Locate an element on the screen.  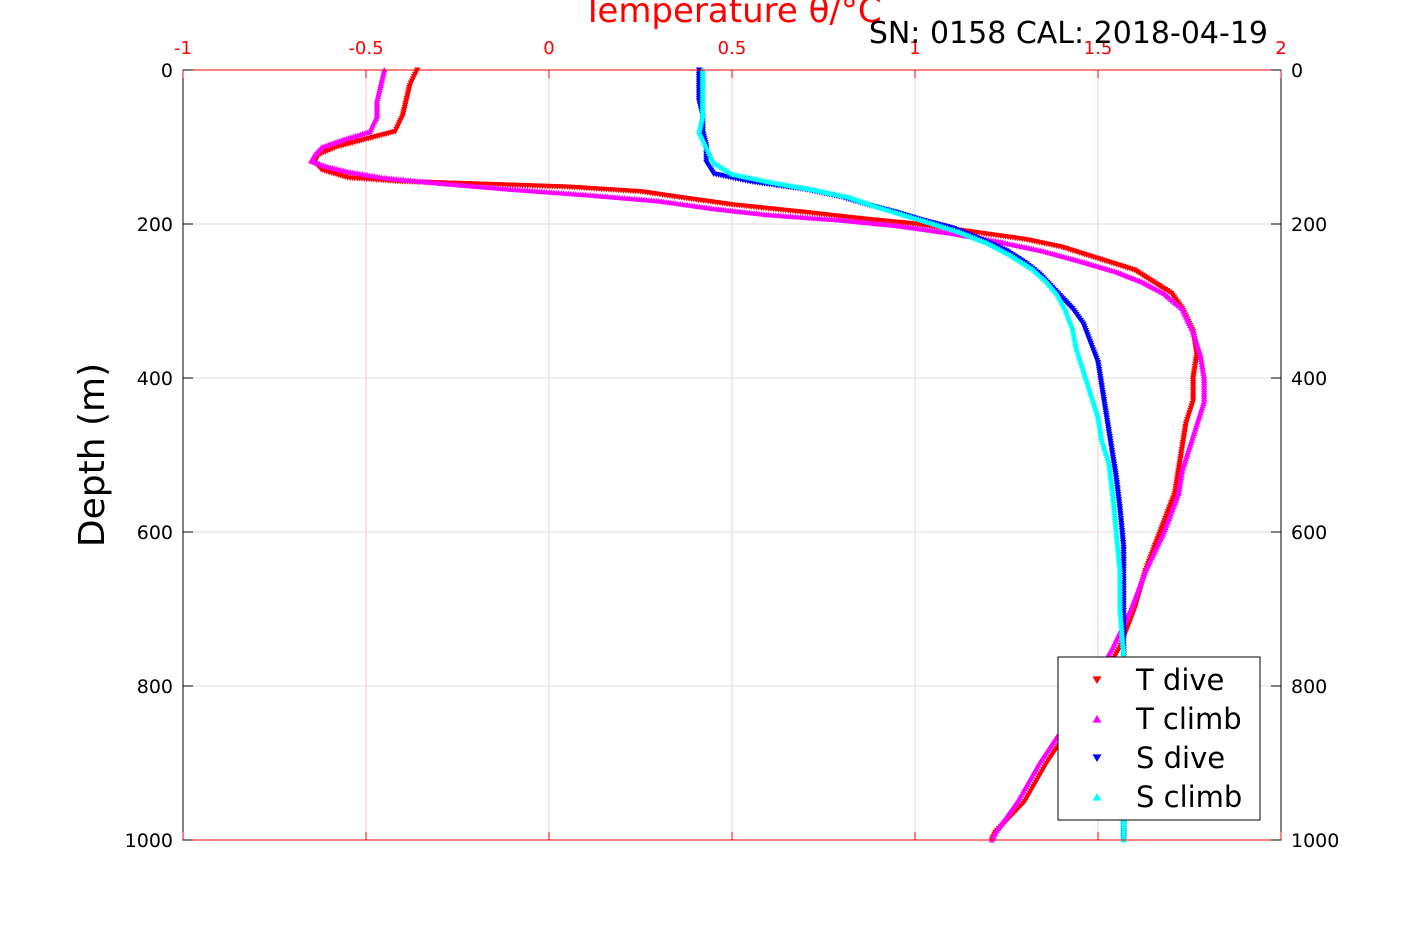
y-tick-label-right: 1000 is located at coordinates (1315, 841).